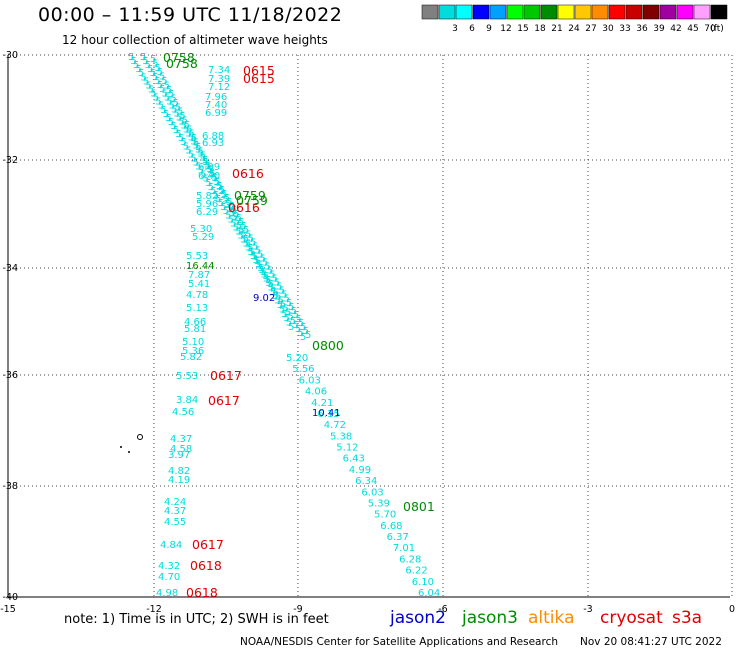  Describe the element at coordinates (624, 29) in the screenshot. I see `scale-label: 33` at that location.